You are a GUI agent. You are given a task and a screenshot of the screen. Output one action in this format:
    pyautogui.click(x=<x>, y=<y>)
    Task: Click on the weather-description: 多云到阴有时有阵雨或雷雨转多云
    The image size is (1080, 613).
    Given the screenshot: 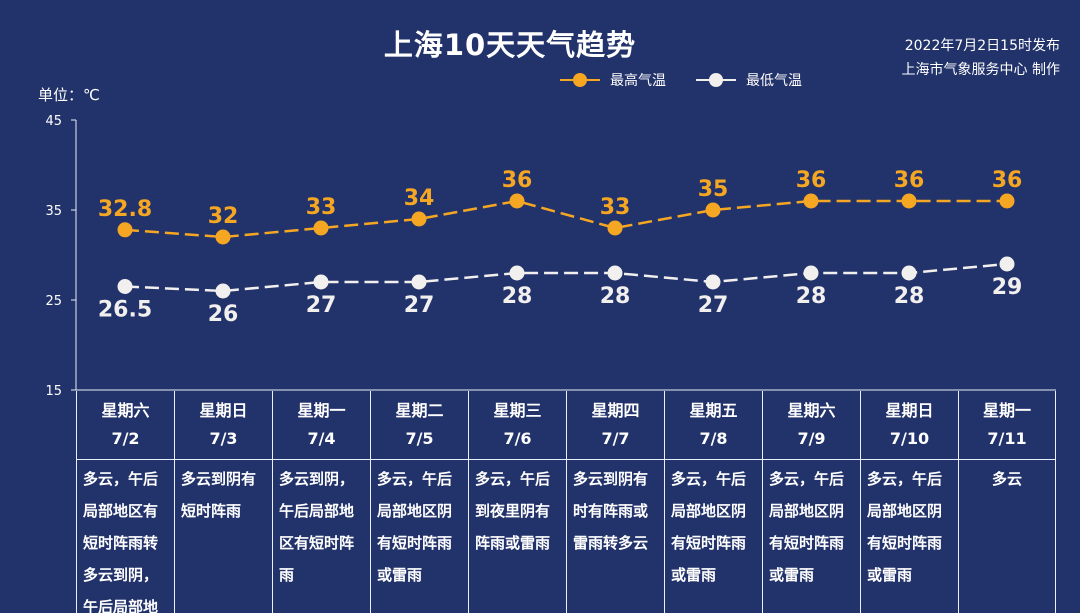 What is the action you would take?
    pyautogui.click(x=611, y=511)
    